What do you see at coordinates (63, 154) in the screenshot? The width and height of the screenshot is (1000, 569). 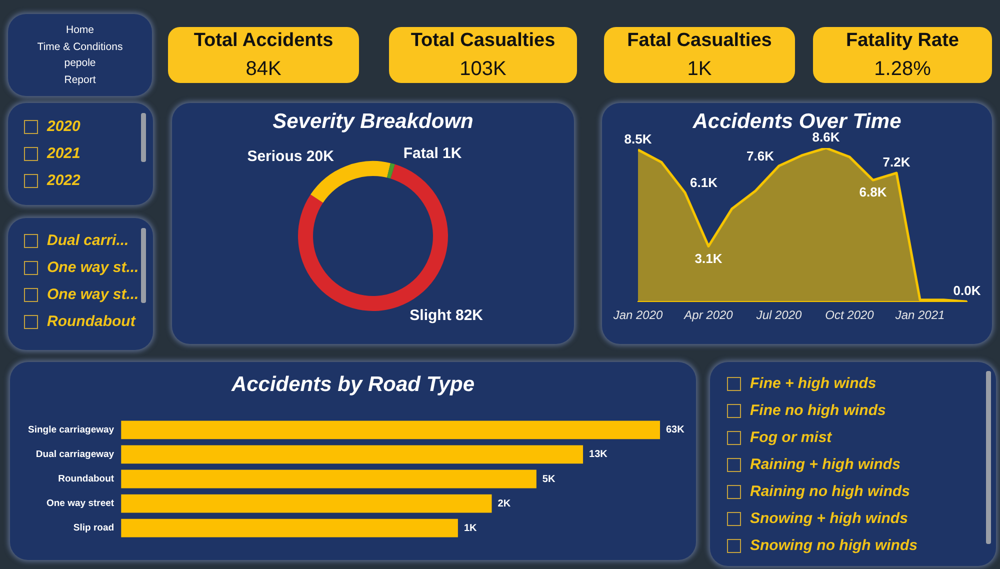 I see `text: 2021` at bounding box center [63, 154].